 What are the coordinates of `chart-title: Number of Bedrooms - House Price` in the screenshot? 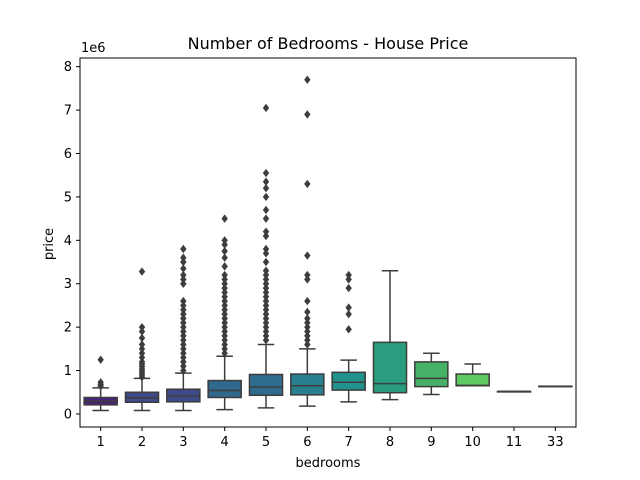 It's located at (328, 43).